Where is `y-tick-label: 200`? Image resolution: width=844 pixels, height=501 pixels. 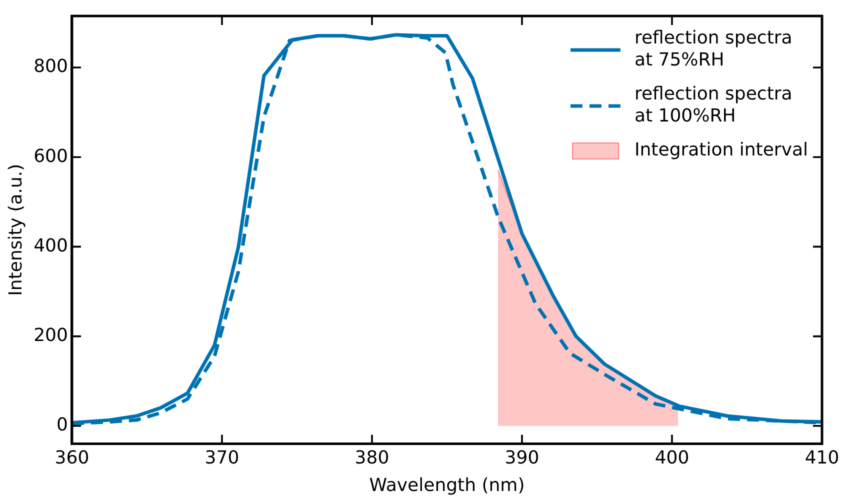 y-tick-label: 200 is located at coordinates (51, 335).